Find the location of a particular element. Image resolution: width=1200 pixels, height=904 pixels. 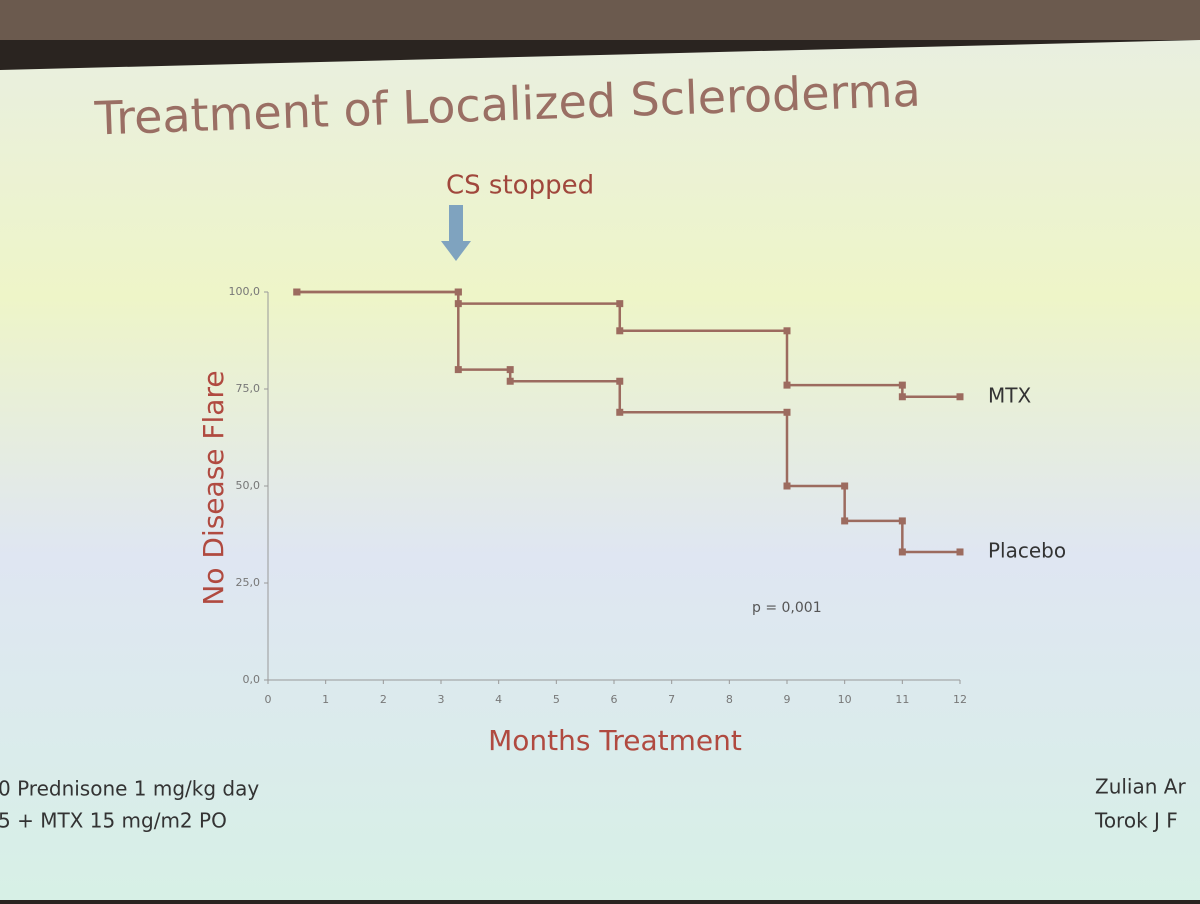

x-tick-label: 10 is located at coordinates (845, 699).